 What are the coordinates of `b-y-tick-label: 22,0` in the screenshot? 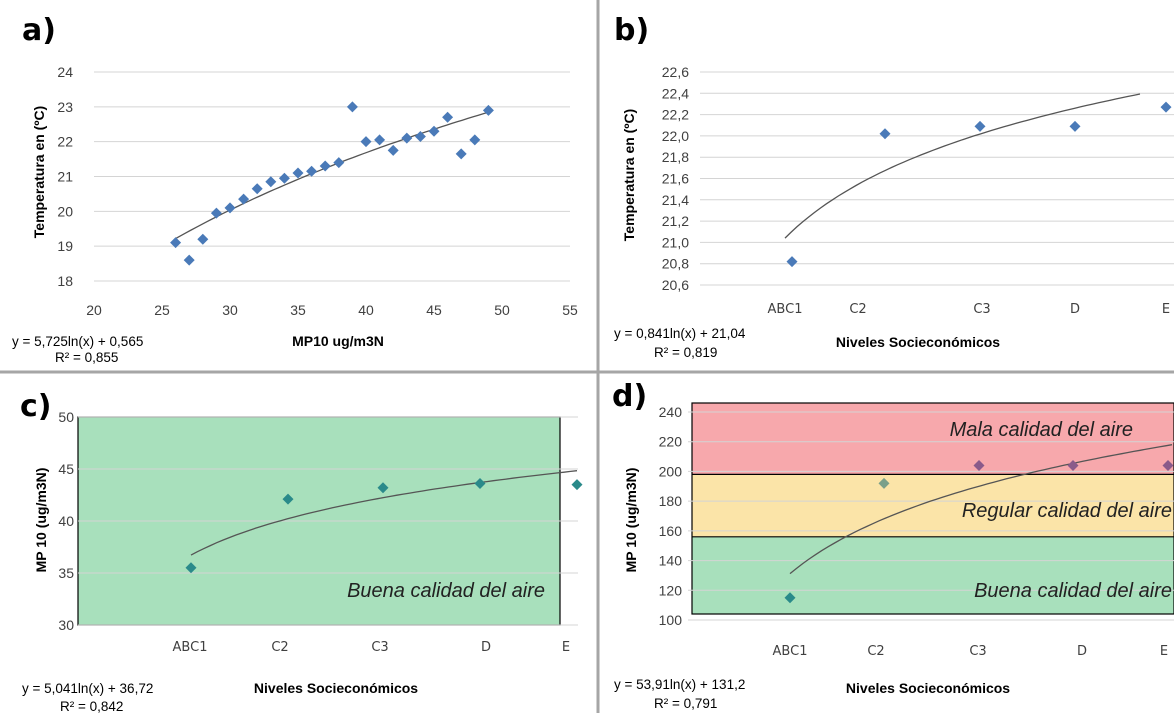 It's located at (675, 136).